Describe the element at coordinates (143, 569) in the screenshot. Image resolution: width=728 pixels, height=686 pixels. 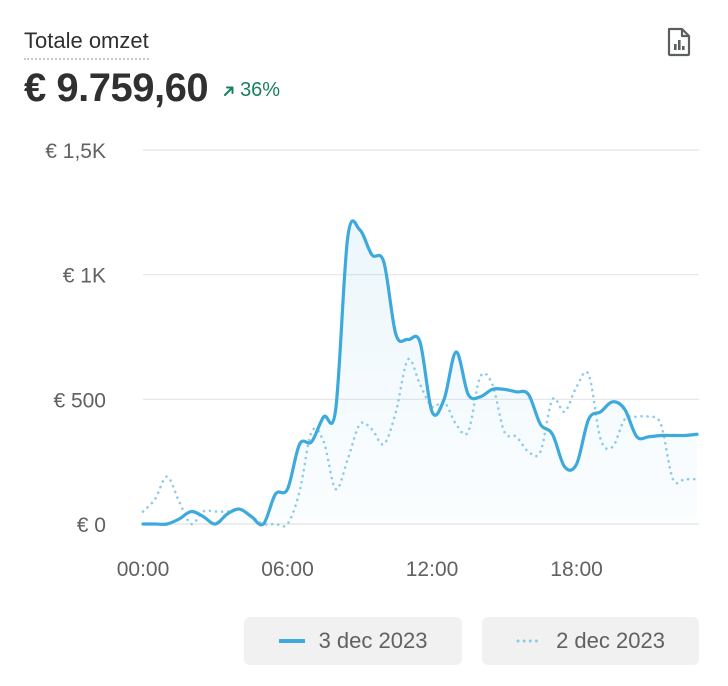
I see `x-tick-label: 00:00` at that location.